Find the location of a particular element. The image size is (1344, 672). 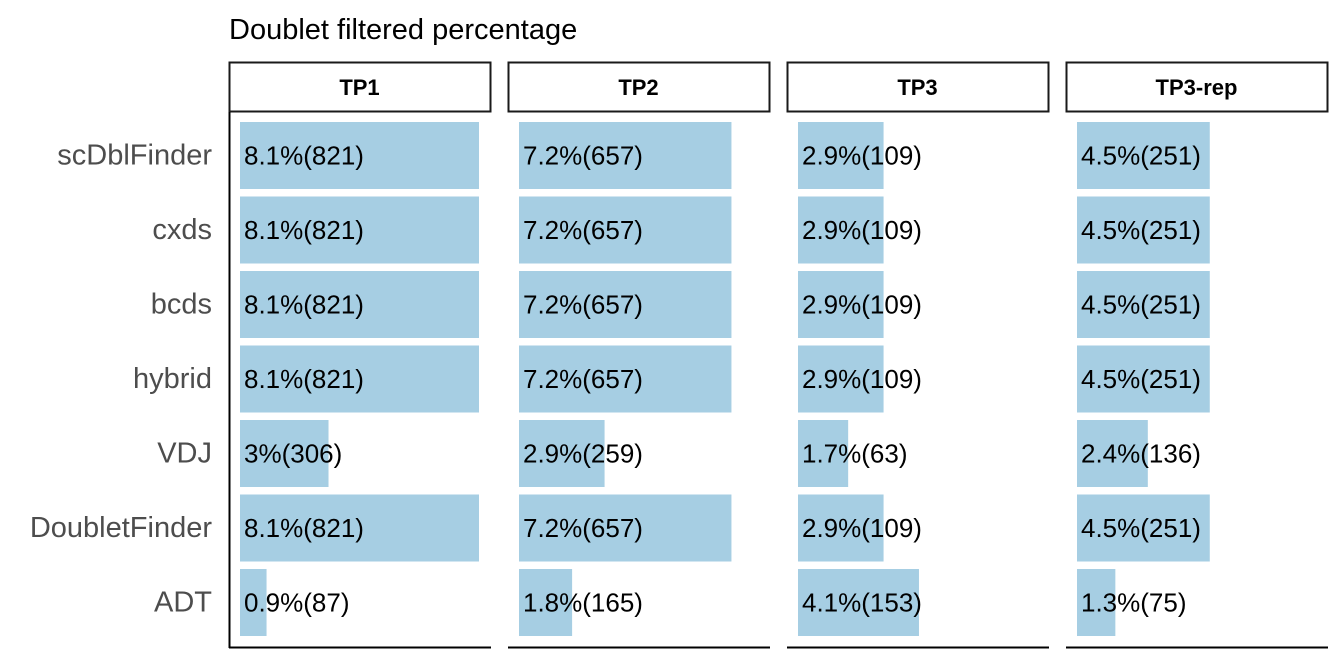

data-label: 1.3%(75) is located at coordinates (1134, 603).